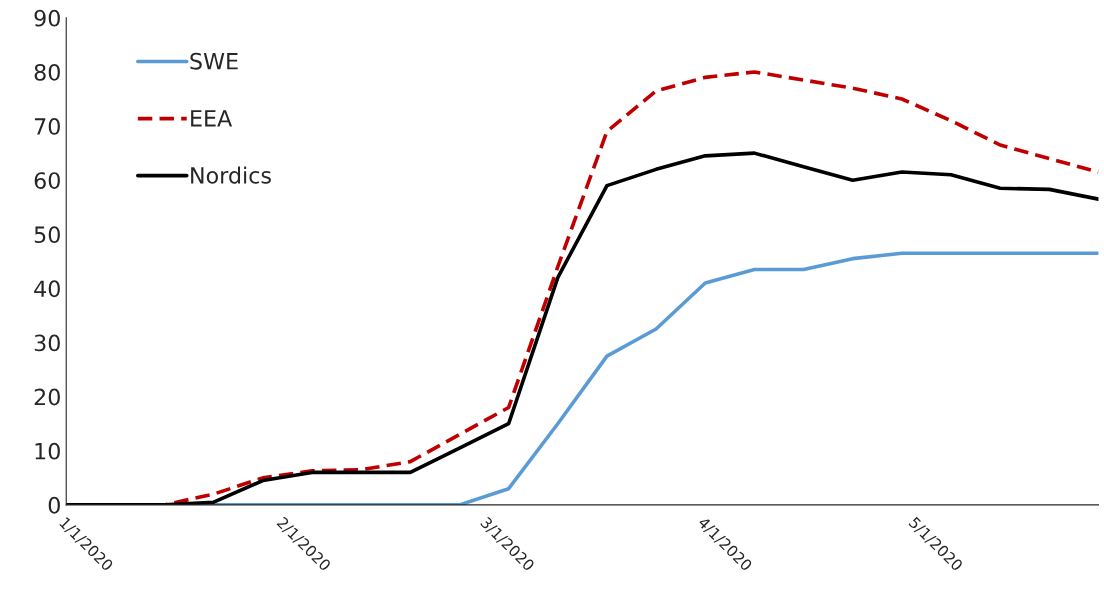  Describe the element at coordinates (214, 61) in the screenshot. I see `legend-label: SWE` at that location.